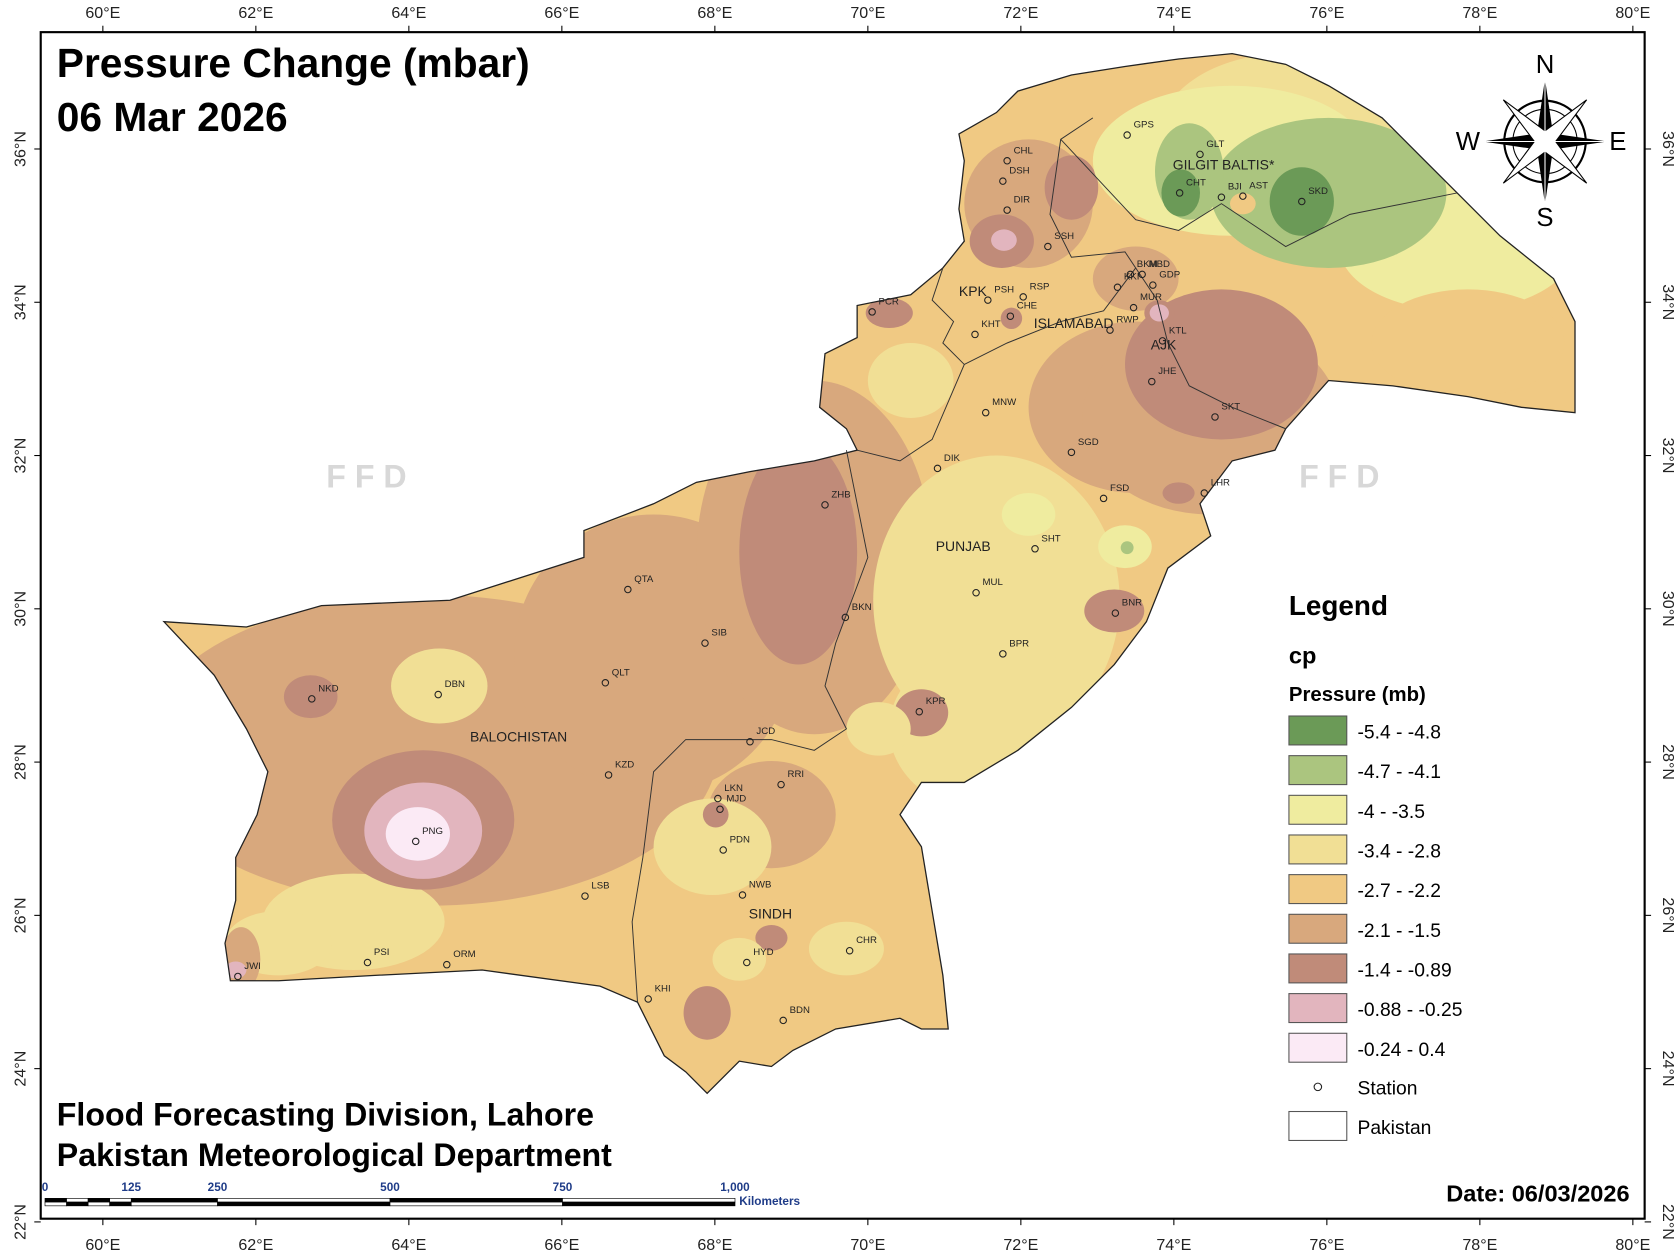 Image resolution: width=1680 pixels, height=1253 pixels. I want to click on legend-label: Station, so click(1388, 1088).